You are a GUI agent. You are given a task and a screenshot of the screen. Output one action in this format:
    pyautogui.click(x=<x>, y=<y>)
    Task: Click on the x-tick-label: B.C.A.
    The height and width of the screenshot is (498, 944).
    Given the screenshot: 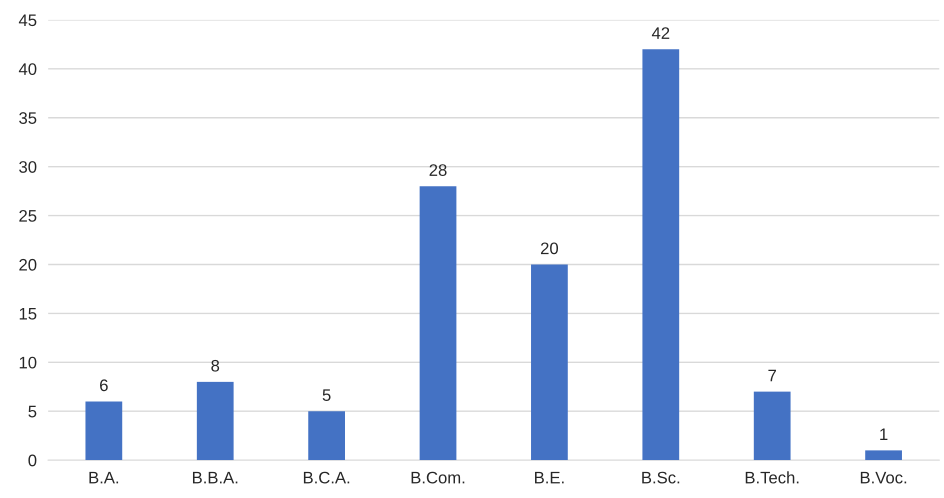 What is the action you would take?
    pyautogui.click(x=327, y=478)
    